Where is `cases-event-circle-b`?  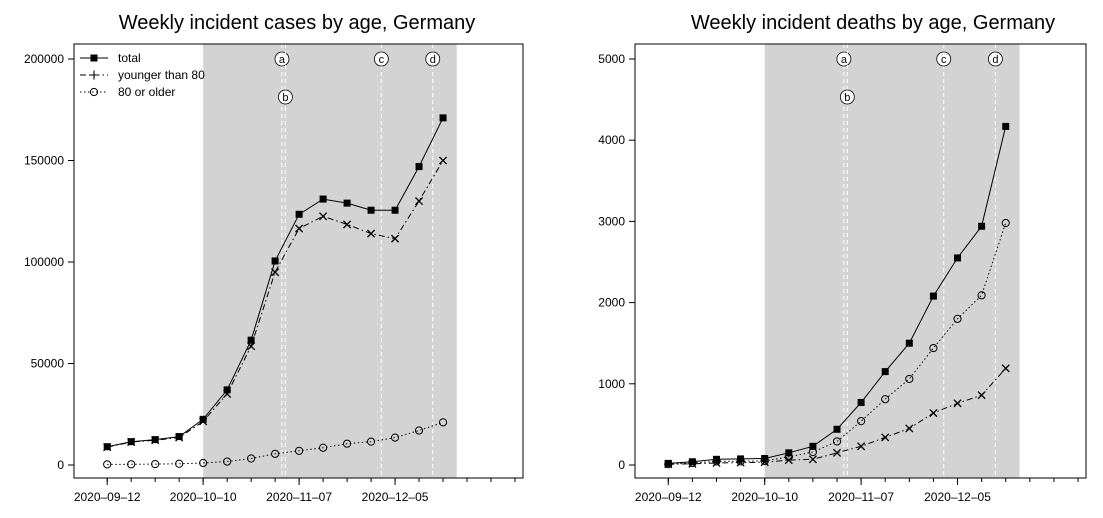 cases-event-circle-b is located at coordinates (285, 97).